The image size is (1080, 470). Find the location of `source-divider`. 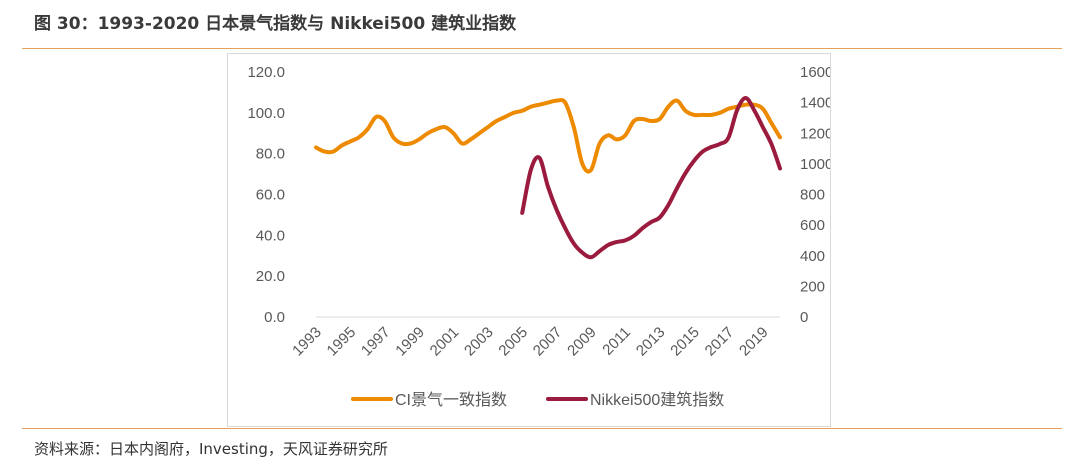

source-divider is located at coordinates (542, 428).